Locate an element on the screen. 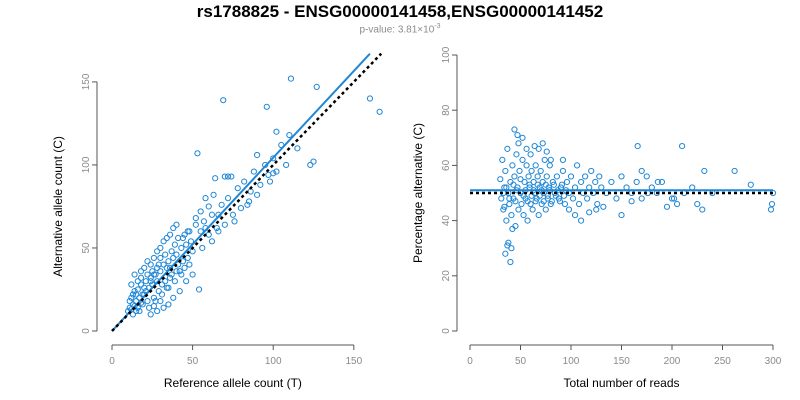  y-tick-label: 40 is located at coordinates (446, 221).